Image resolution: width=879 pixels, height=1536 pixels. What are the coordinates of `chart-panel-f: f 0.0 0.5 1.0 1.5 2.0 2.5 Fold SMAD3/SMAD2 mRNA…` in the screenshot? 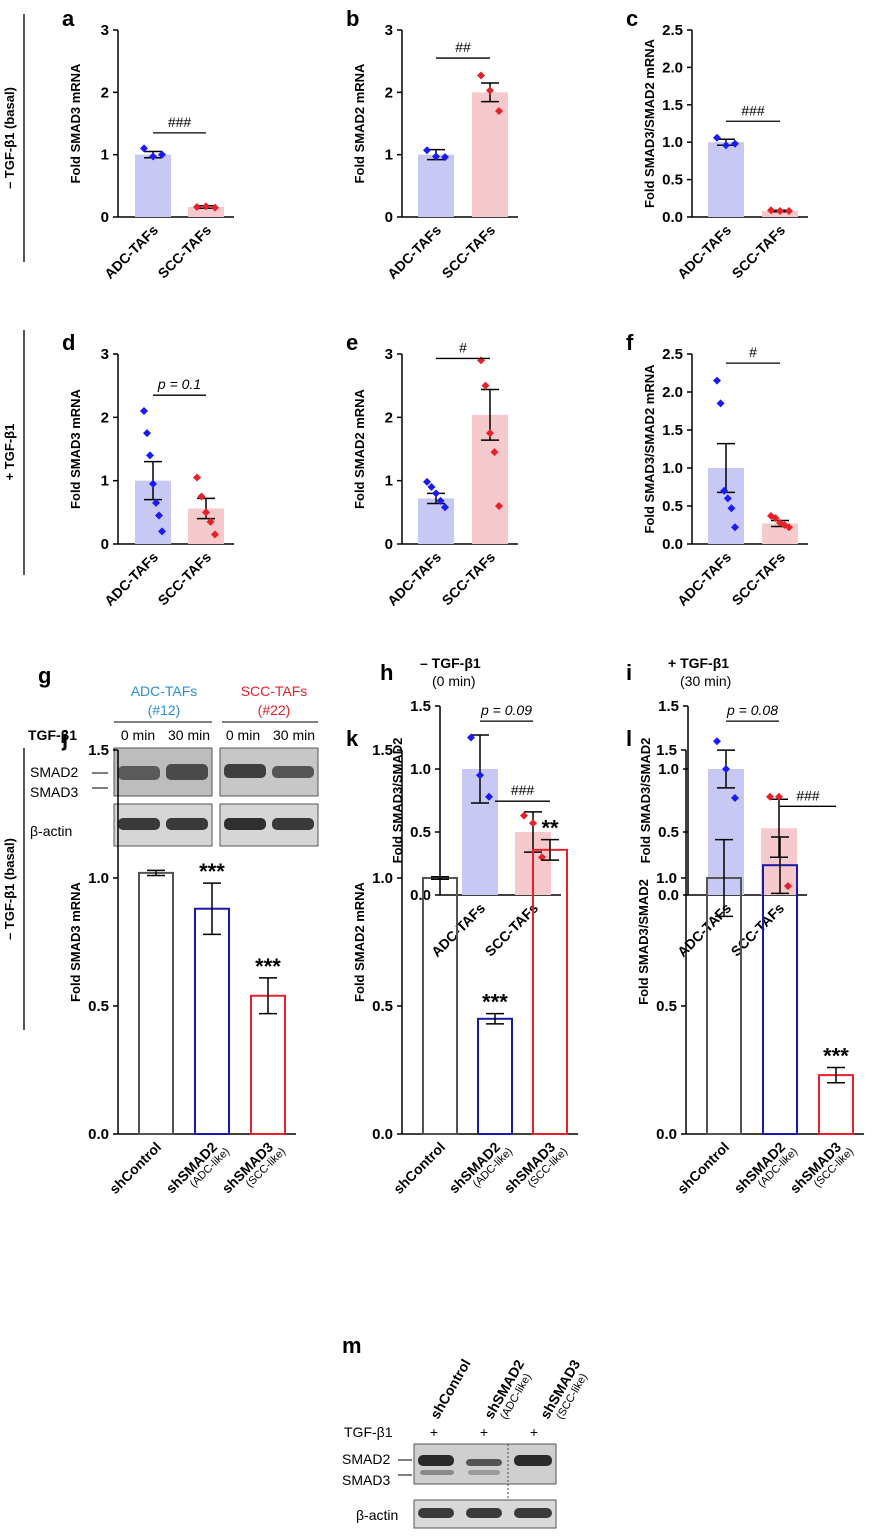 It's located at (717, 469).